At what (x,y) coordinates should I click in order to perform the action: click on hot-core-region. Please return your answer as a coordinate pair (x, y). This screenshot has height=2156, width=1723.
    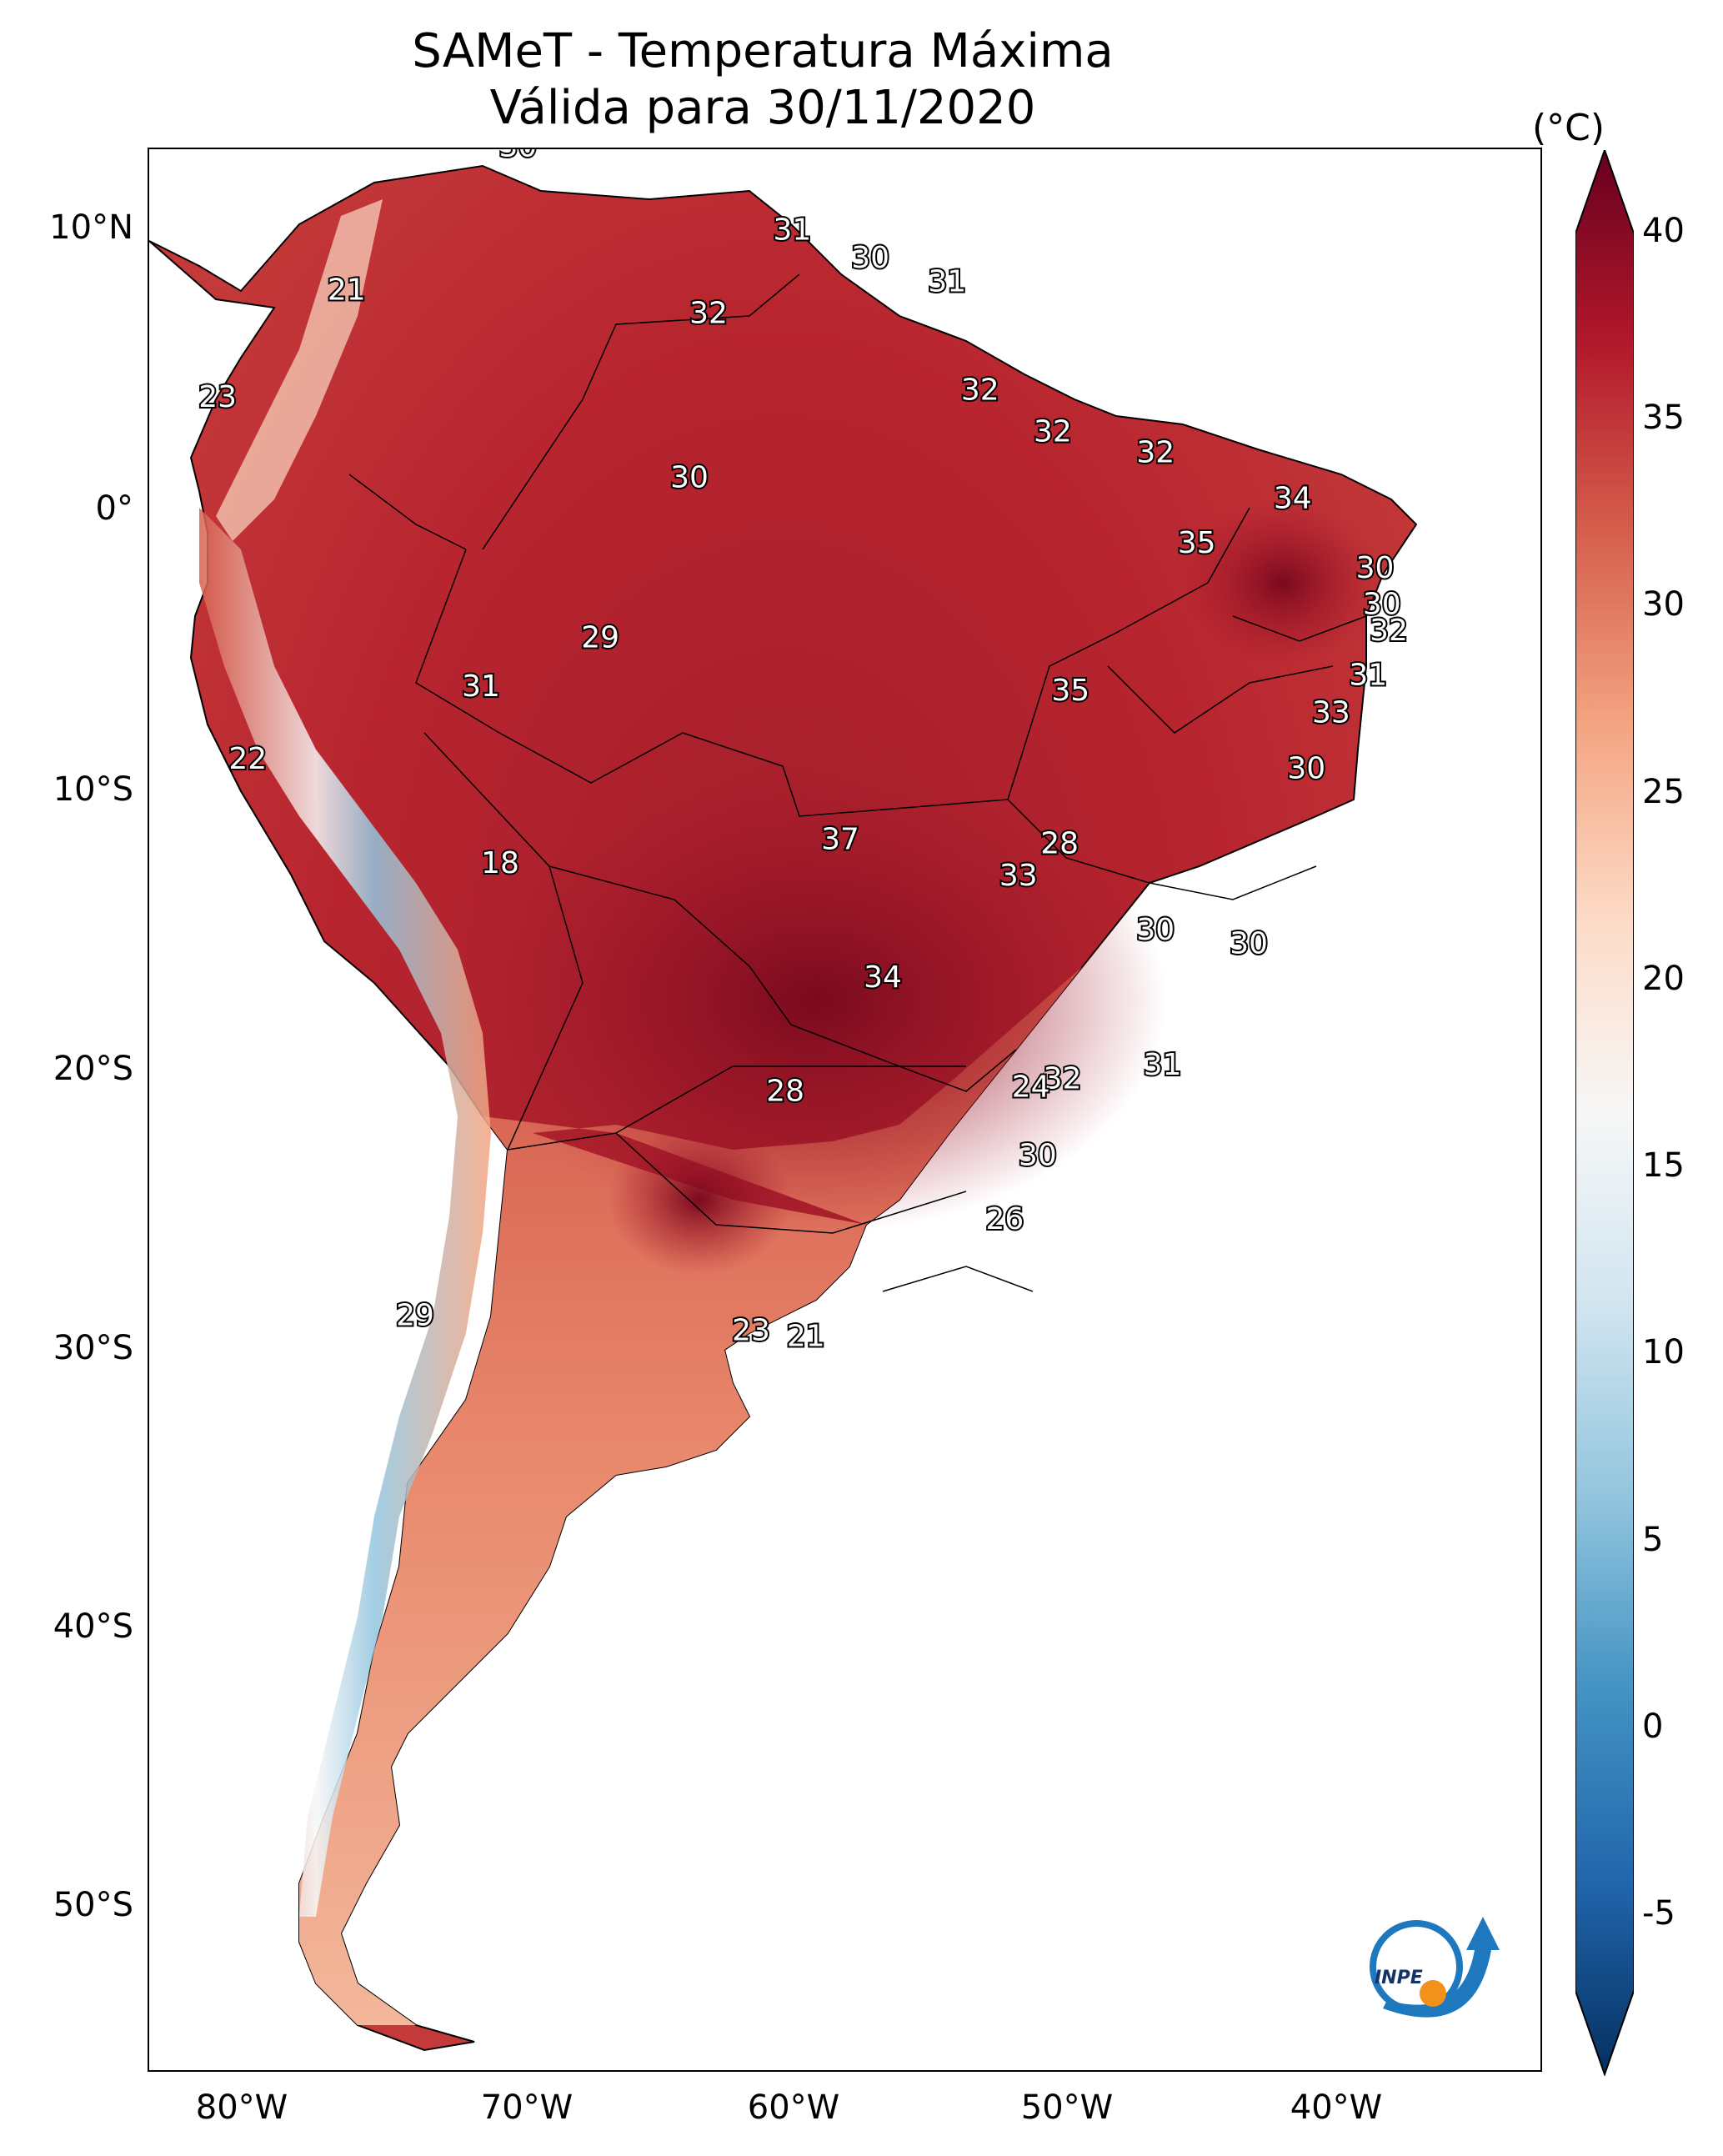
    Looking at the image, I should click on (816, 999).